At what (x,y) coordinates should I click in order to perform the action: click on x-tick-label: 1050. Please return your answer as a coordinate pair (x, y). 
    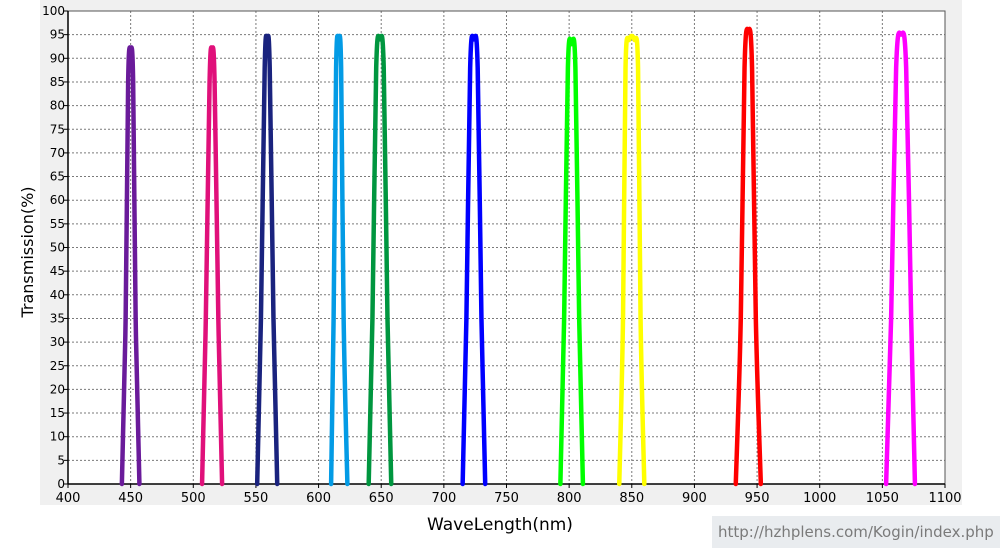
    Looking at the image, I should click on (882, 498).